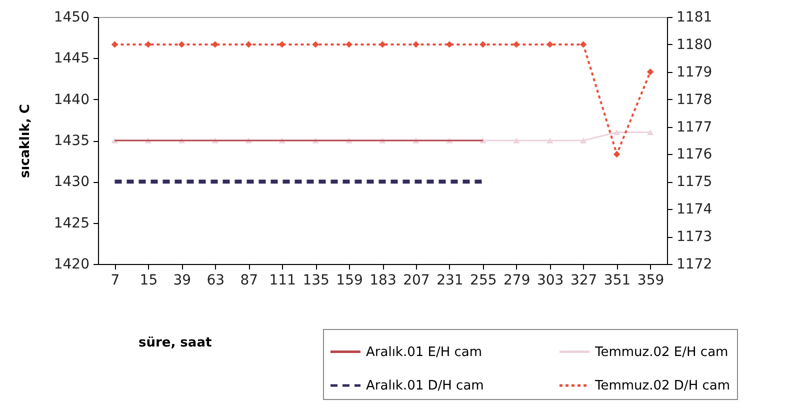 This screenshot has height=409, width=804. Describe the element at coordinates (115, 280) in the screenshot. I see `x-tick-label: 7` at that location.